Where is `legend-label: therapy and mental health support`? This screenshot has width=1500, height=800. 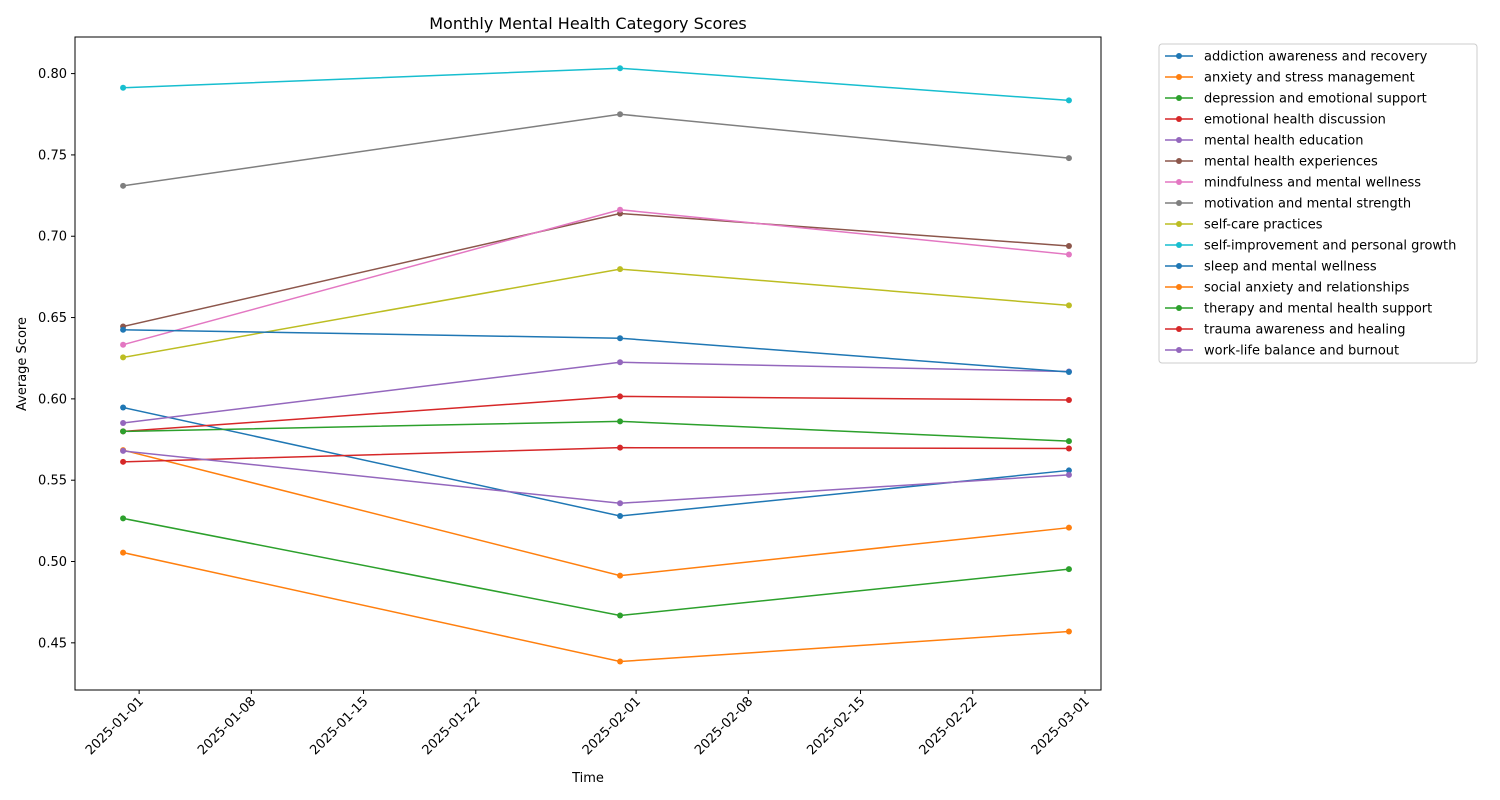
legend-label: therapy and mental health support is located at coordinates (1318, 309).